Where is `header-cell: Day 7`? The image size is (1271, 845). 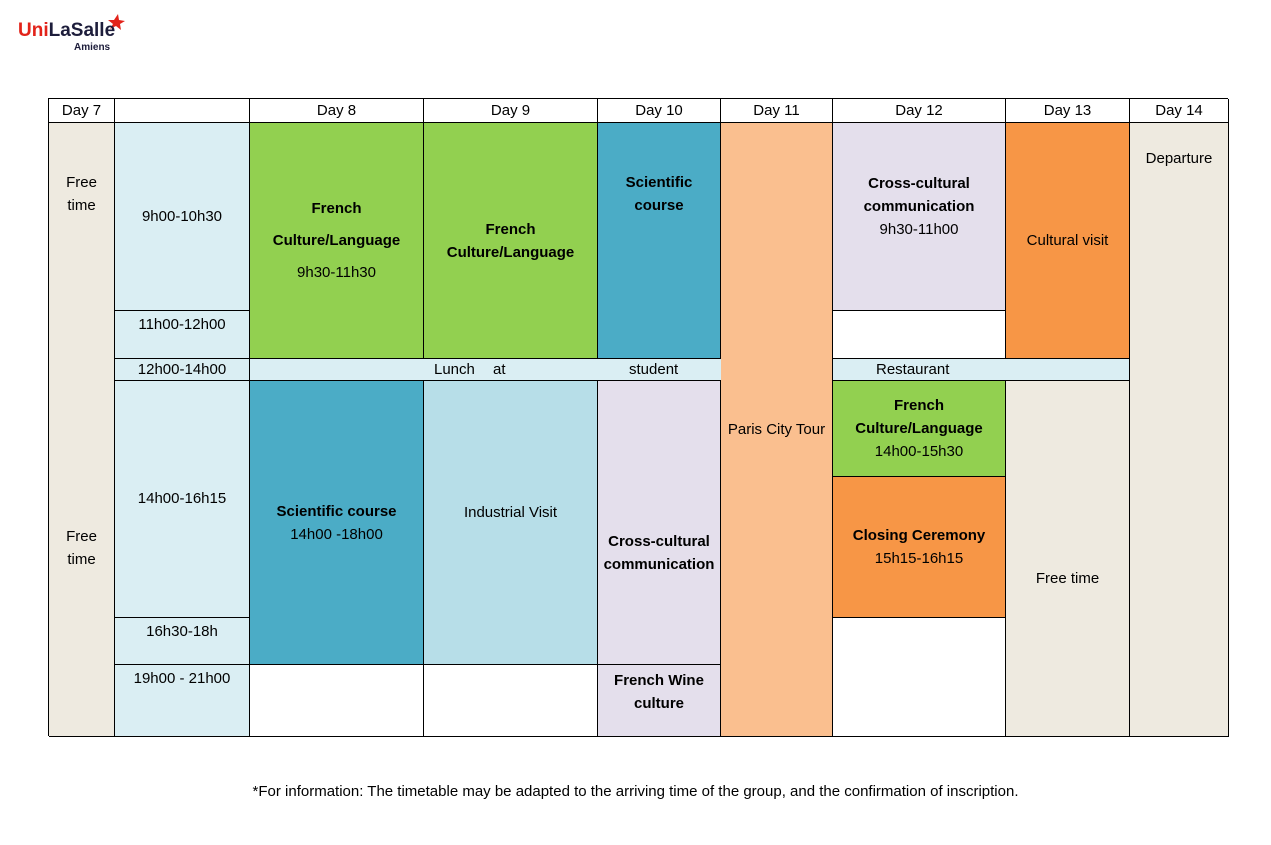
header-cell: Day 7 is located at coordinates (82, 111).